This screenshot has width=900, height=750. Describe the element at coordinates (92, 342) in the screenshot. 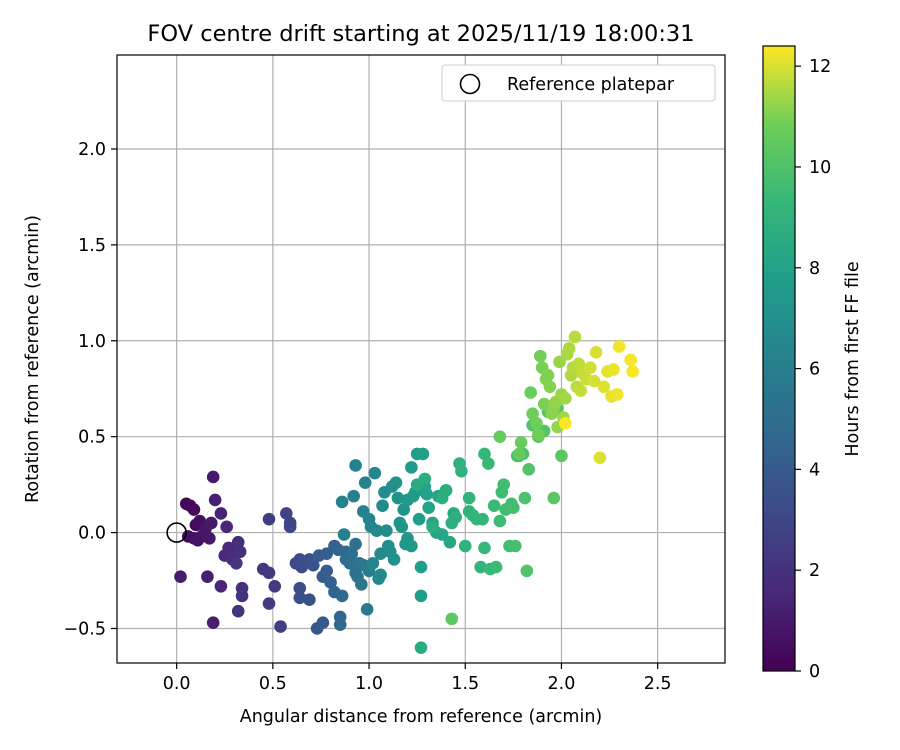

I see `y-tick-label: 1.0` at that location.